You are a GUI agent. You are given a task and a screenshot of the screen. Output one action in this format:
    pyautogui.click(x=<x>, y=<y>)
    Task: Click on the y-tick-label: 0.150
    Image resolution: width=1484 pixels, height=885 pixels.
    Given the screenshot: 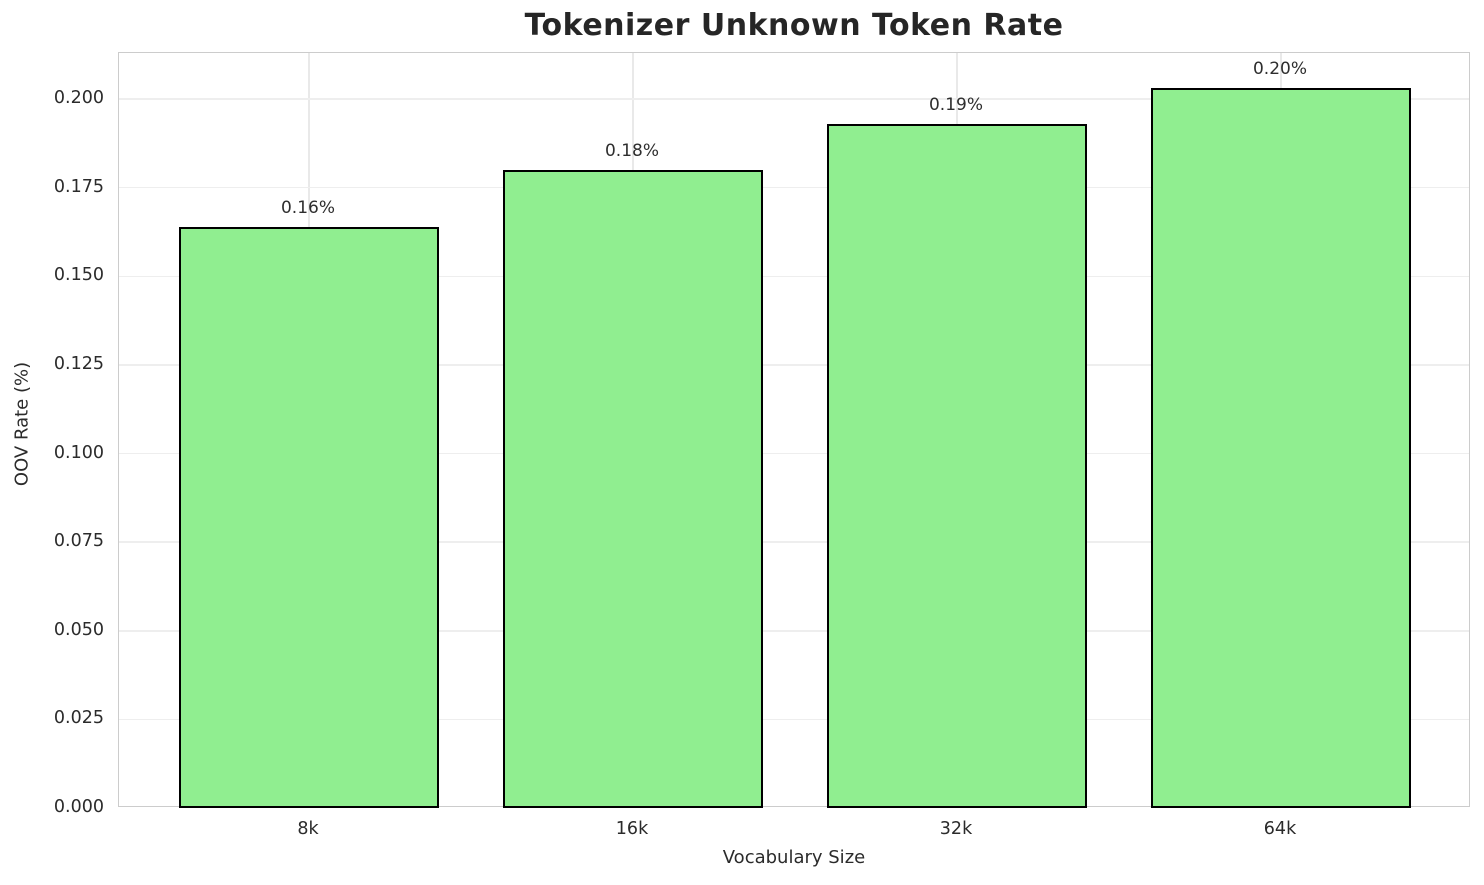 What is the action you would take?
    pyautogui.click(x=78, y=275)
    